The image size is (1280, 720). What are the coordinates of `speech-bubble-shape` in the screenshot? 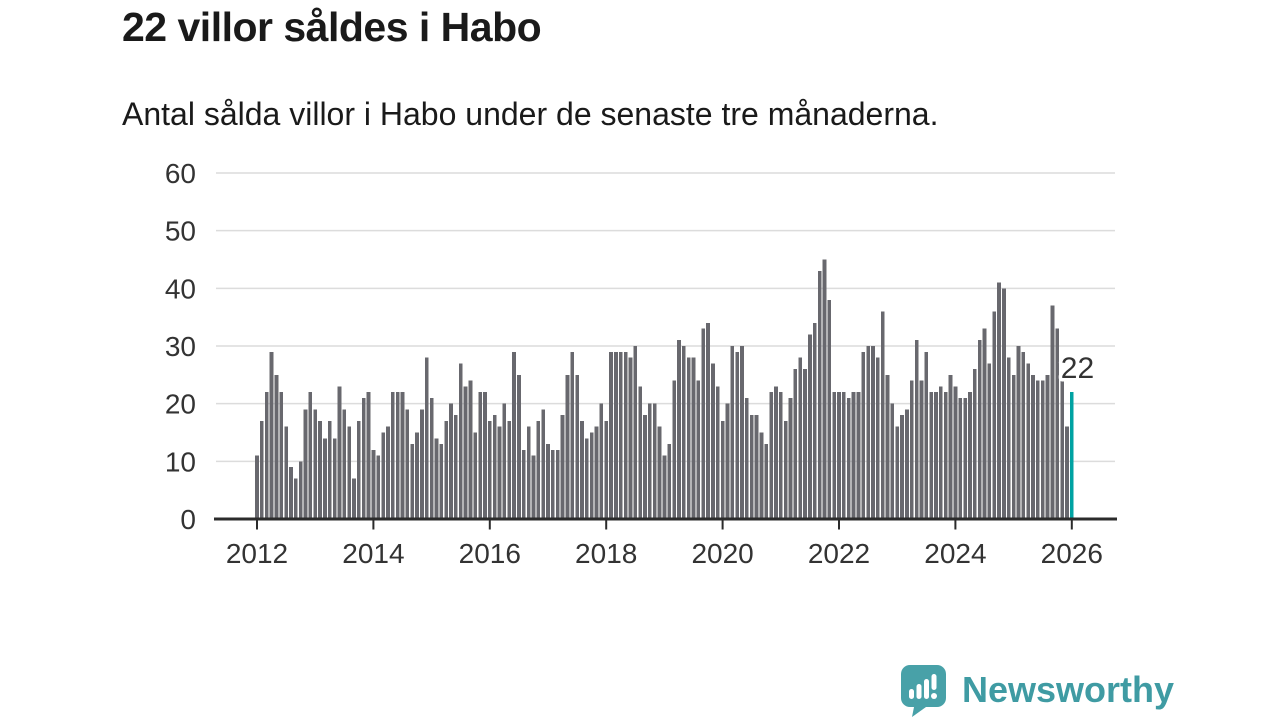 It's located at (923, 691).